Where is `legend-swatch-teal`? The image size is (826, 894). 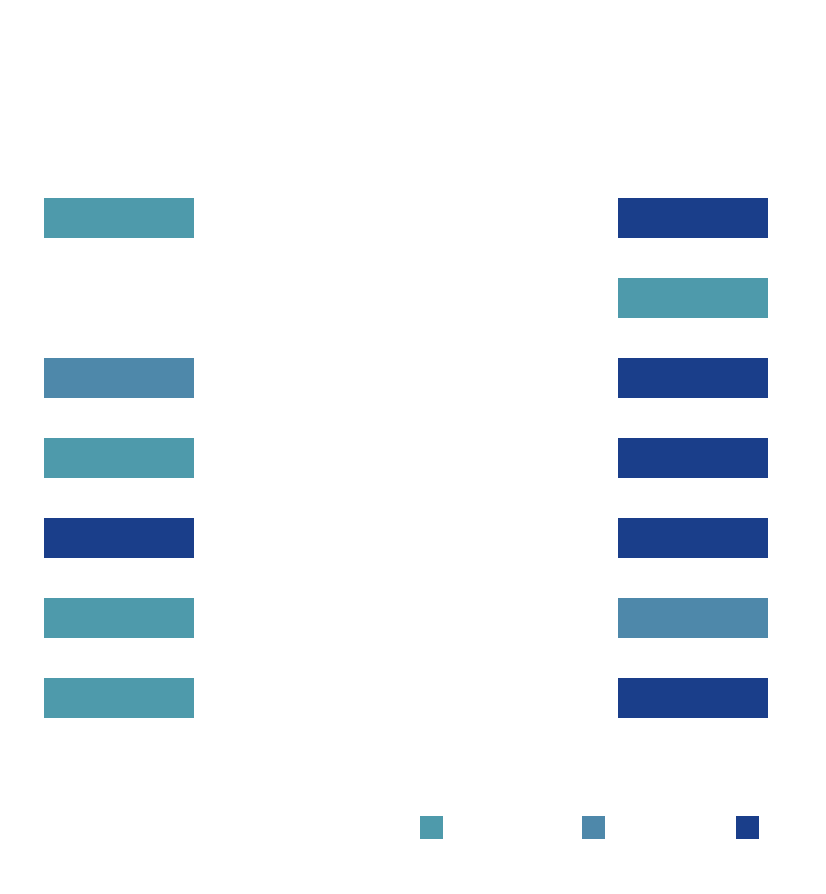 legend-swatch-teal is located at coordinates (431, 827).